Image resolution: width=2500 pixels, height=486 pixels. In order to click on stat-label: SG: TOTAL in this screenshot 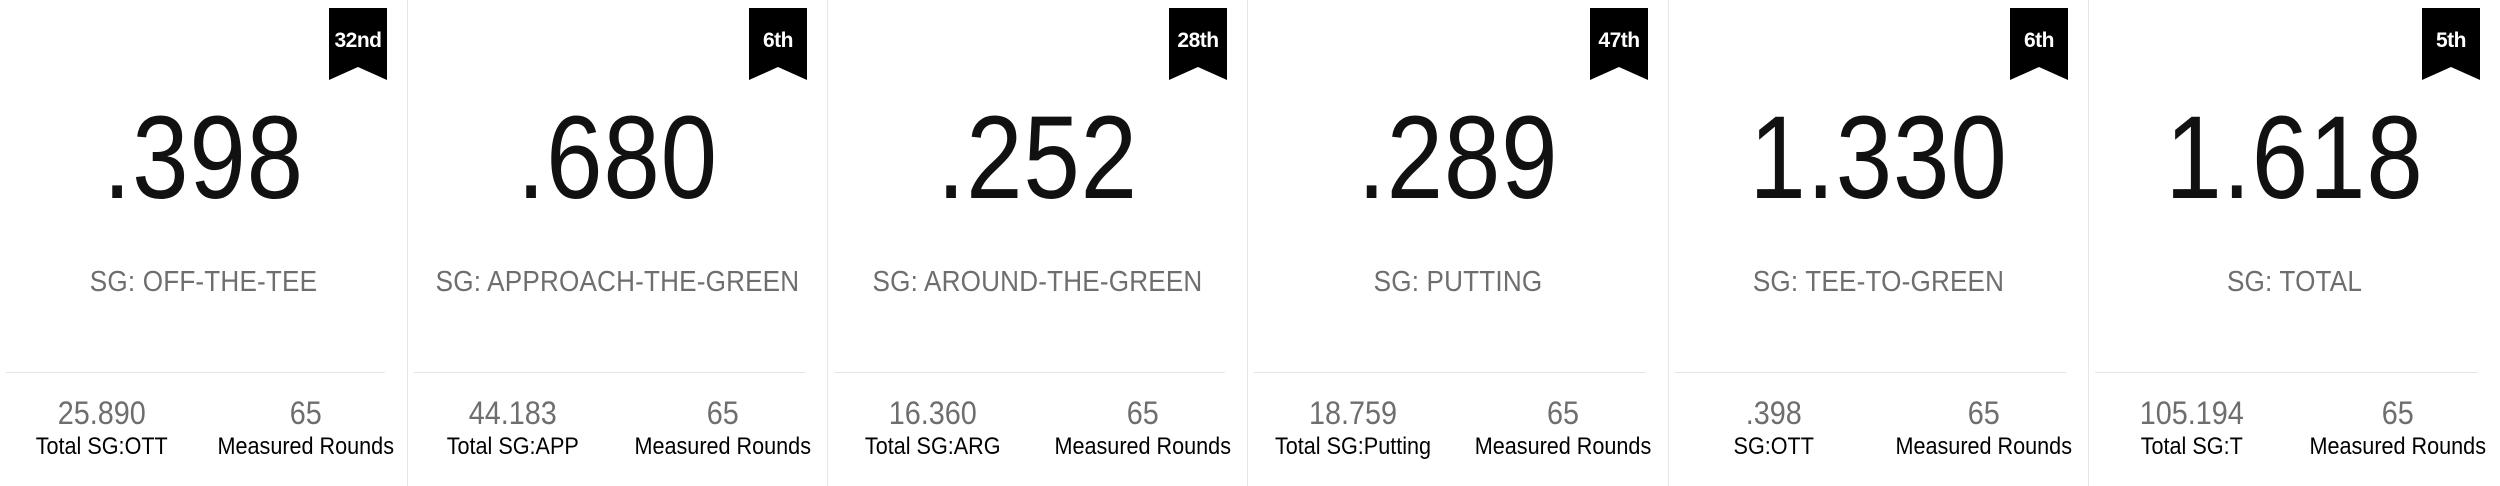, I will do `click(2294, 282)`.